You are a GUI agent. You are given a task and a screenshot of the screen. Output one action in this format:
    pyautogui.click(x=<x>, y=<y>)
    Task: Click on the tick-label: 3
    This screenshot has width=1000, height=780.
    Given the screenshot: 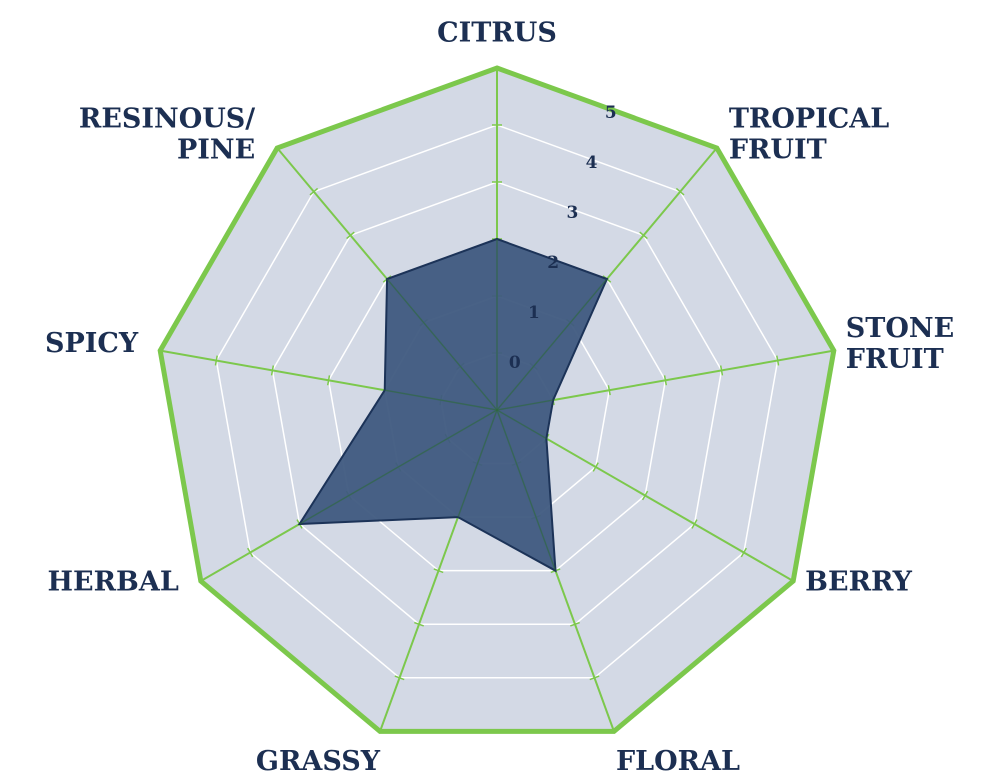 What is the action you would take?
    pyautogui.click(x=572, y=213)
    